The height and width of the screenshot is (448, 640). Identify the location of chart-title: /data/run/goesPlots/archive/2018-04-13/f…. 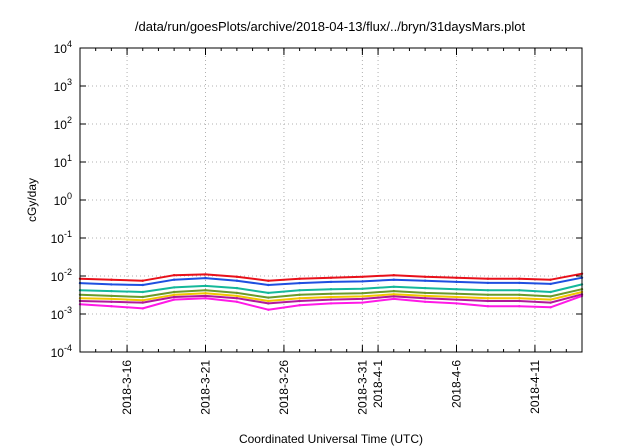
(330, 26).